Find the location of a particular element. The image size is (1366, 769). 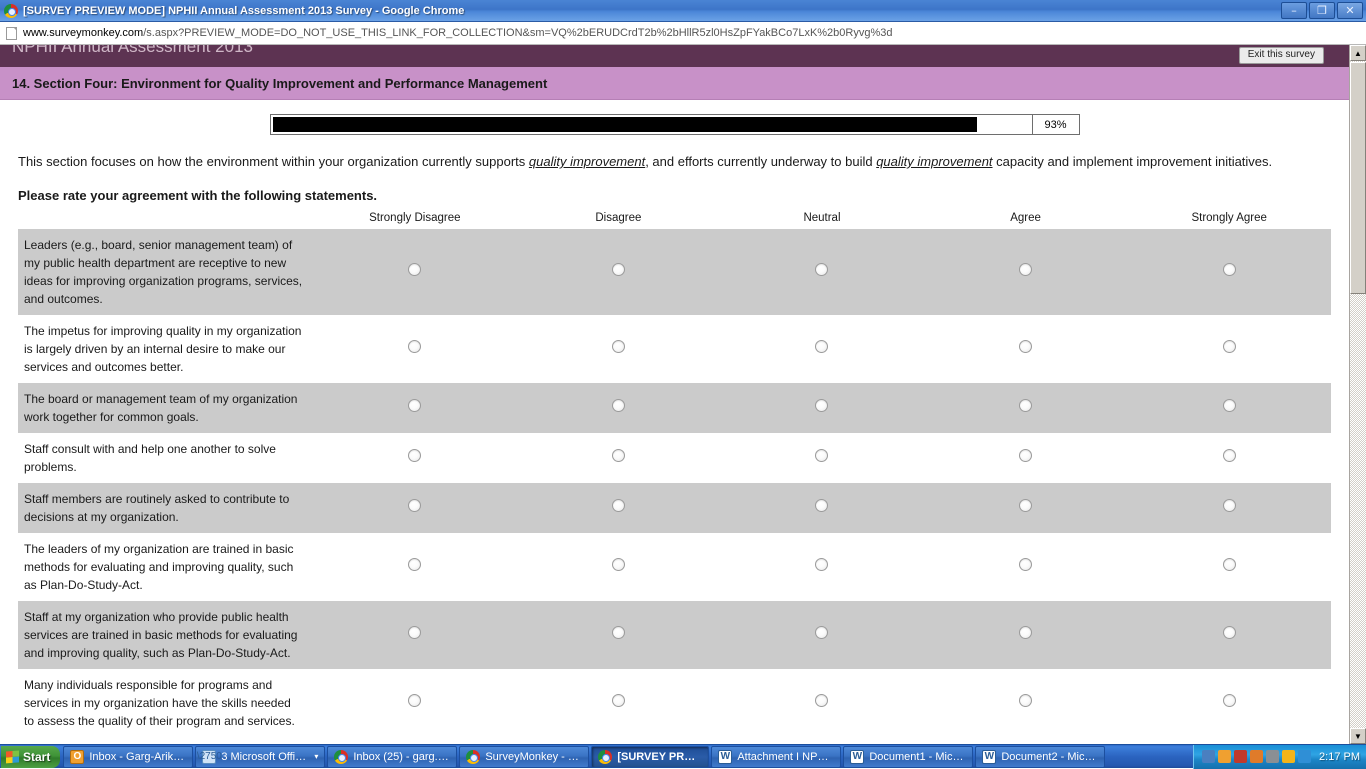

messenger-icon is located at coordinates (1256, 756).